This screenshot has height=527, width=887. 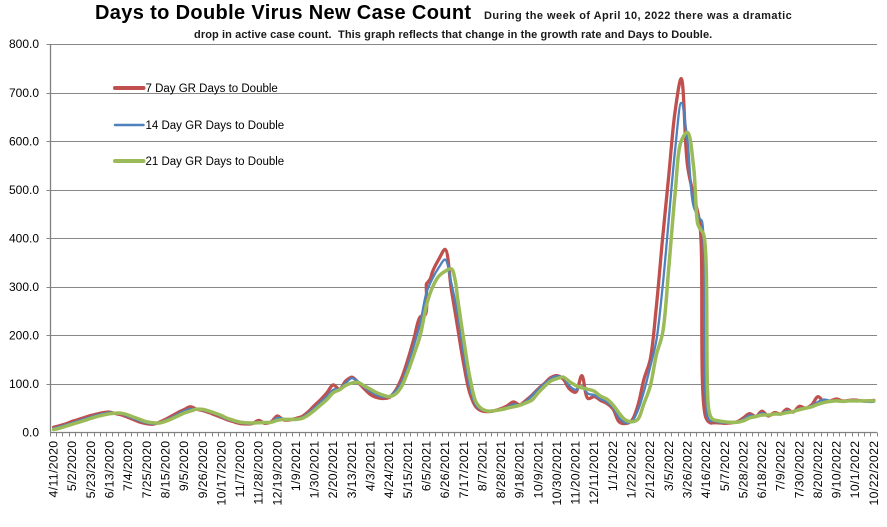 What do you see at coordinates (24, 44) in the screenshot?
I see `svg-text: 800.0` at bounding box center [24, 44].